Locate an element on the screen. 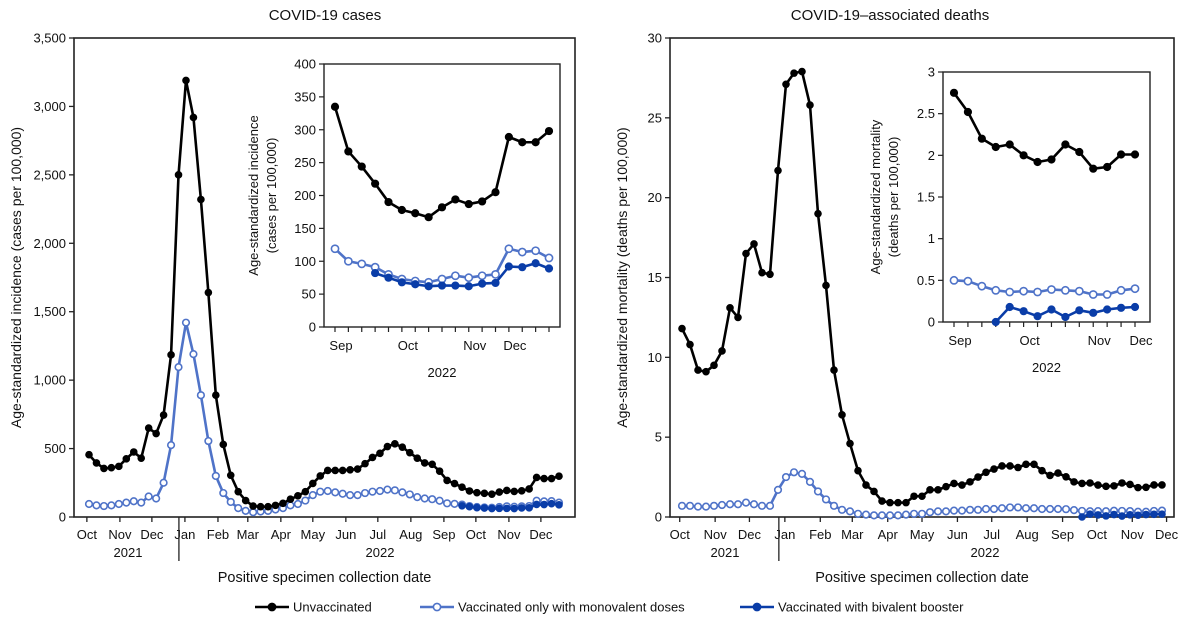 The image size is (1185, 632). chart-title: COVID-19–associated deaths is located at coordinates (890, 15).